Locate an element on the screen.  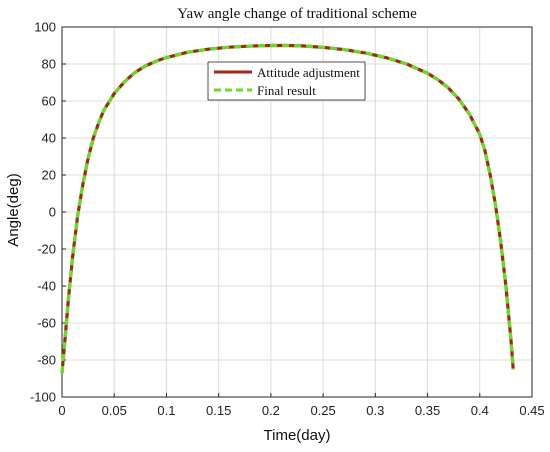
x-tick-label: 0.4 is located at coordinates (480, 410).